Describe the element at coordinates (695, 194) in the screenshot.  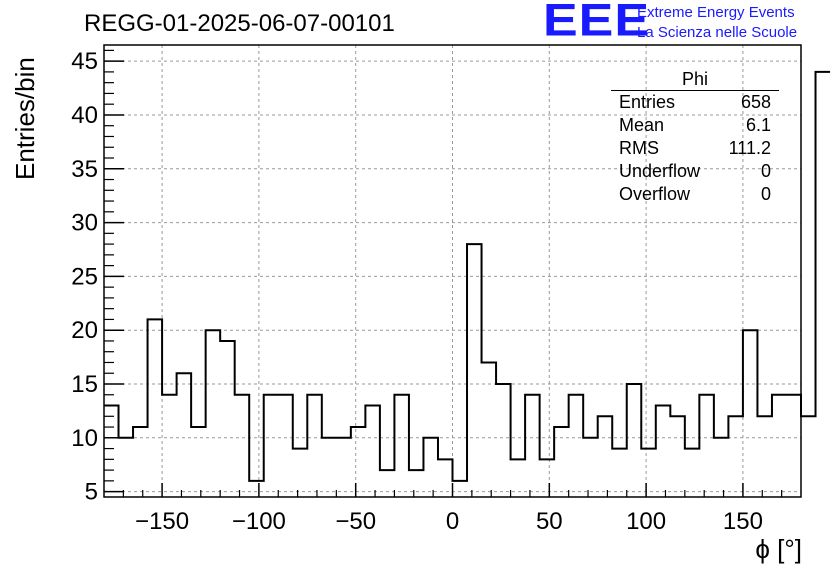
I see `stats-row-overflow: Overflow 0` at that location.